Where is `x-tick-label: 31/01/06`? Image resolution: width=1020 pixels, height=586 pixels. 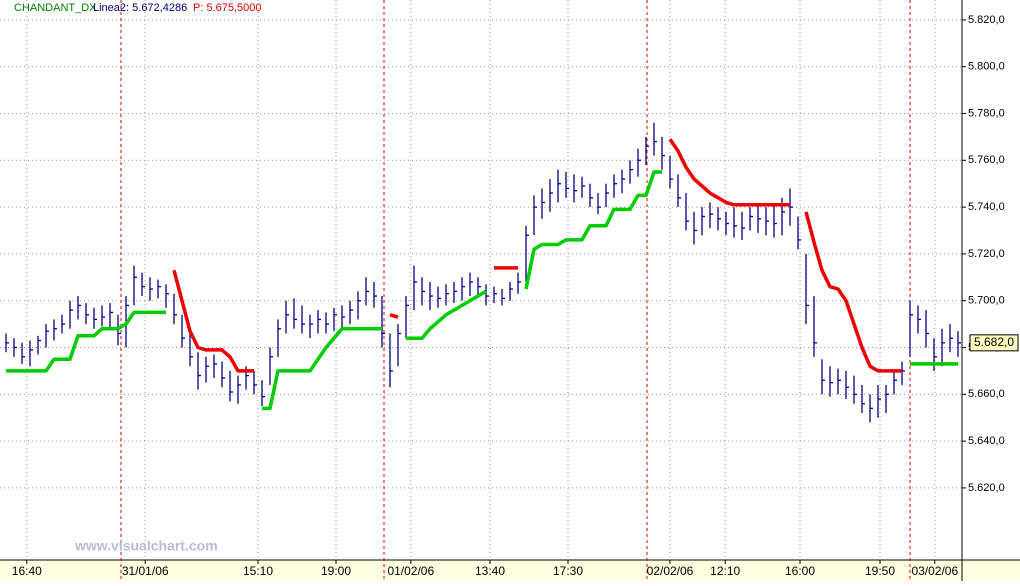 x-tick-label: 31/01/06 is located at coordinates (145, 571).